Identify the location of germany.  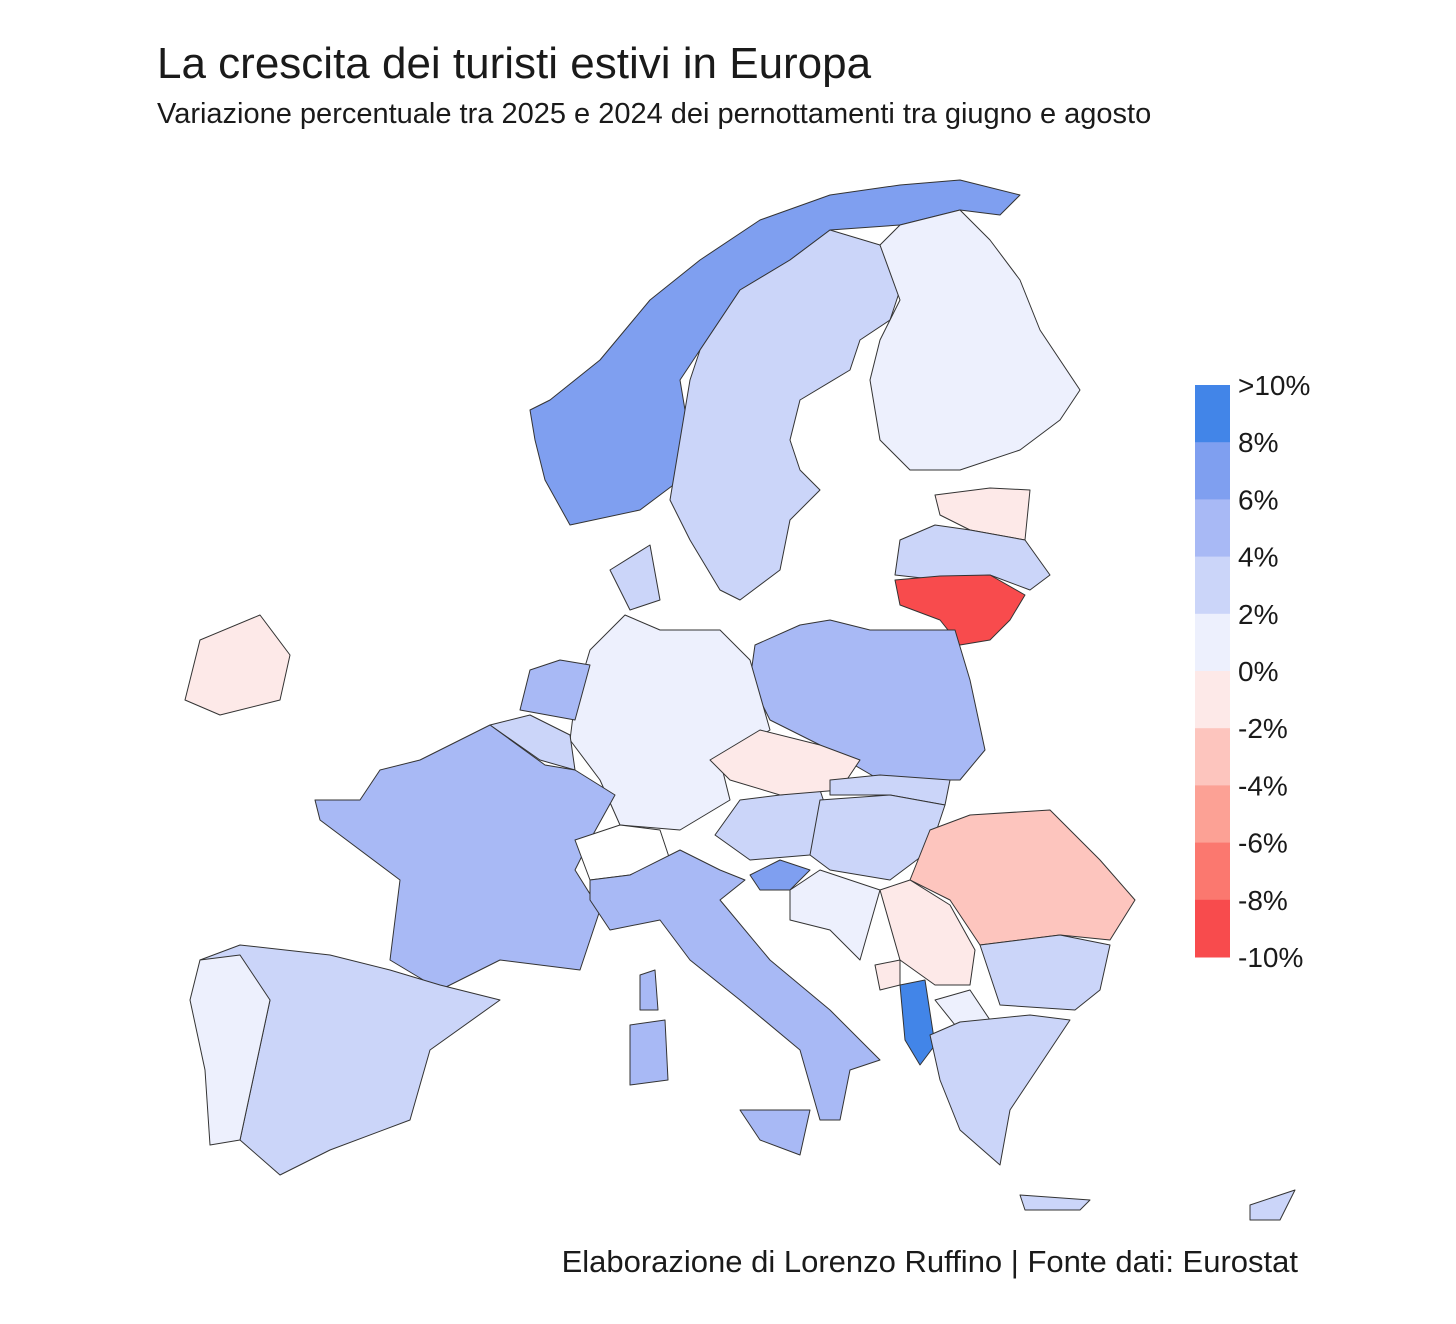
(670, 722).